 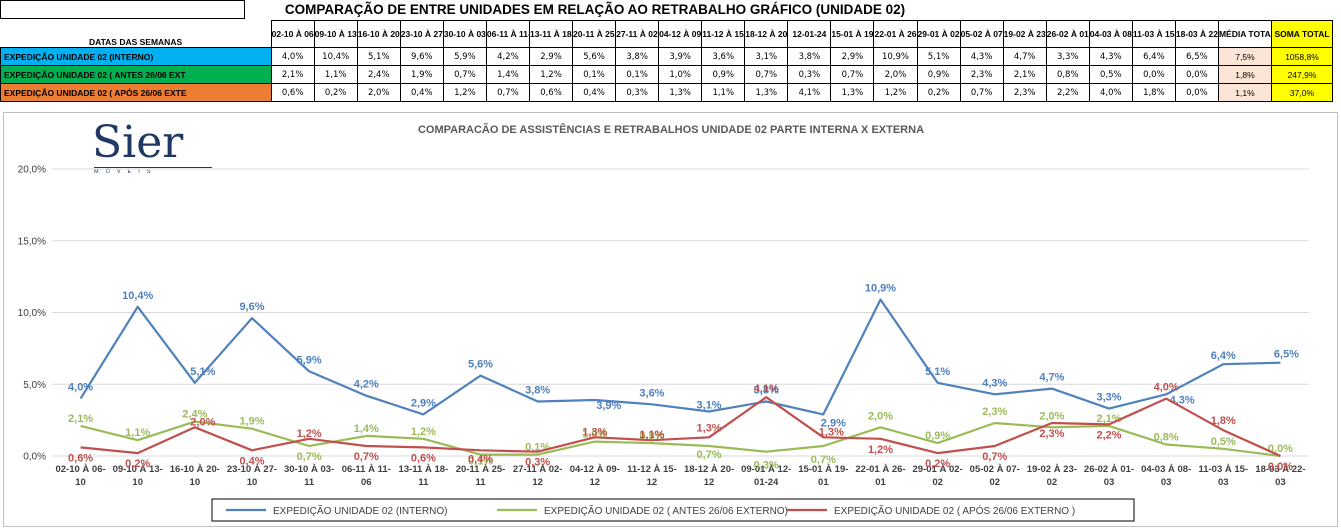 I want to click on value-cell: 2,2%, so click(x=1067, y=92).